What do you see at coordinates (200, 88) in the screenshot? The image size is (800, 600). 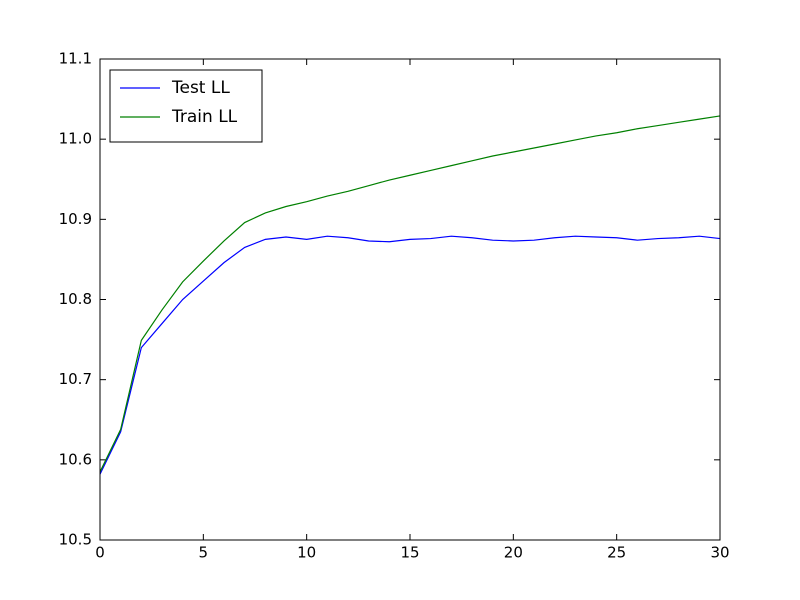 I see `legend-label: Test LL` at bounding box center [200, 88].